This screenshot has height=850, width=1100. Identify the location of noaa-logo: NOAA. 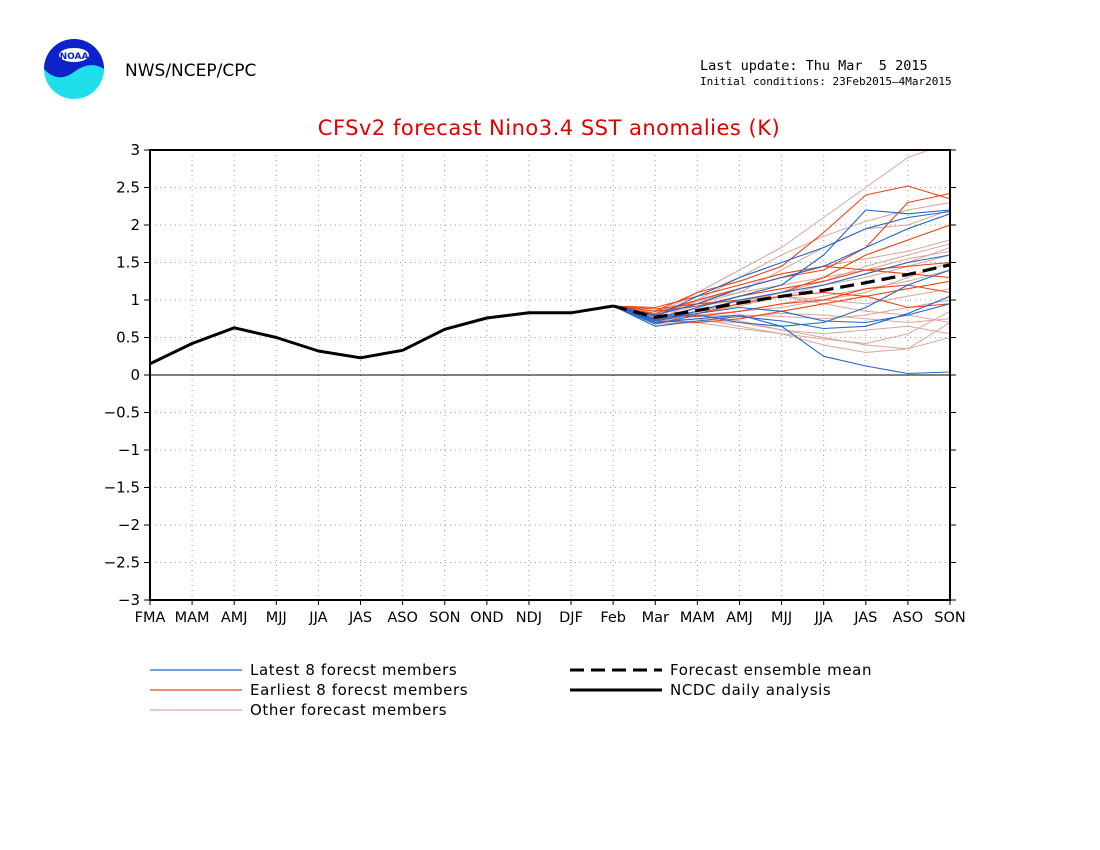
(74, 69).